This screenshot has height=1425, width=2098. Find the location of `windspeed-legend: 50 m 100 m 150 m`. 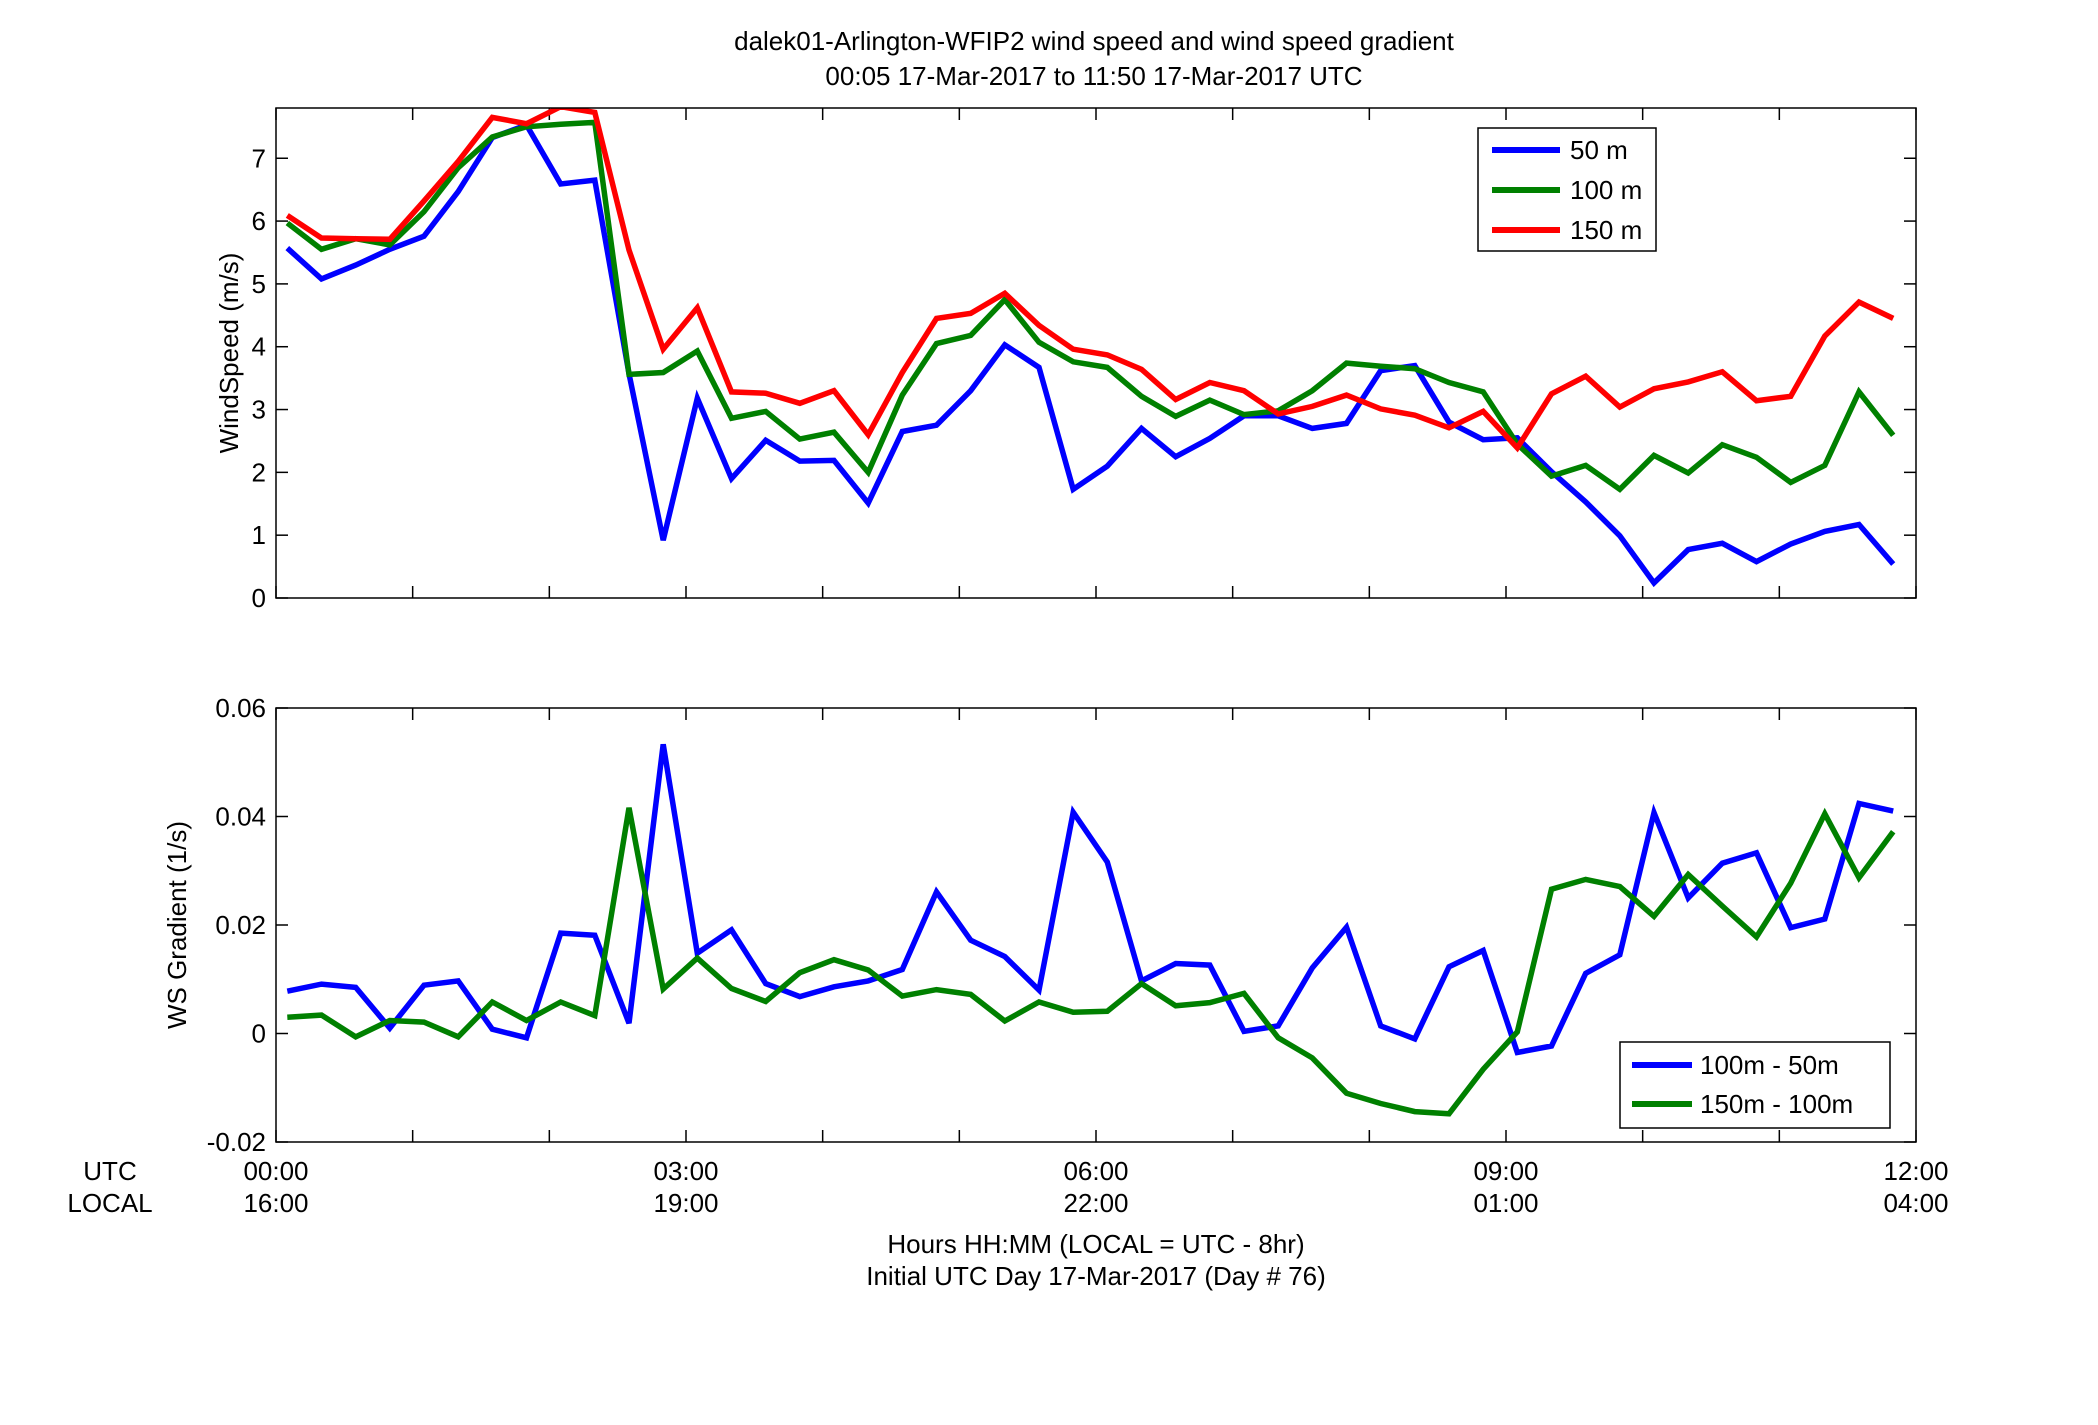

windspeed-legend: 50 m 100 m 150 m is located at coordinates (1567, 189).